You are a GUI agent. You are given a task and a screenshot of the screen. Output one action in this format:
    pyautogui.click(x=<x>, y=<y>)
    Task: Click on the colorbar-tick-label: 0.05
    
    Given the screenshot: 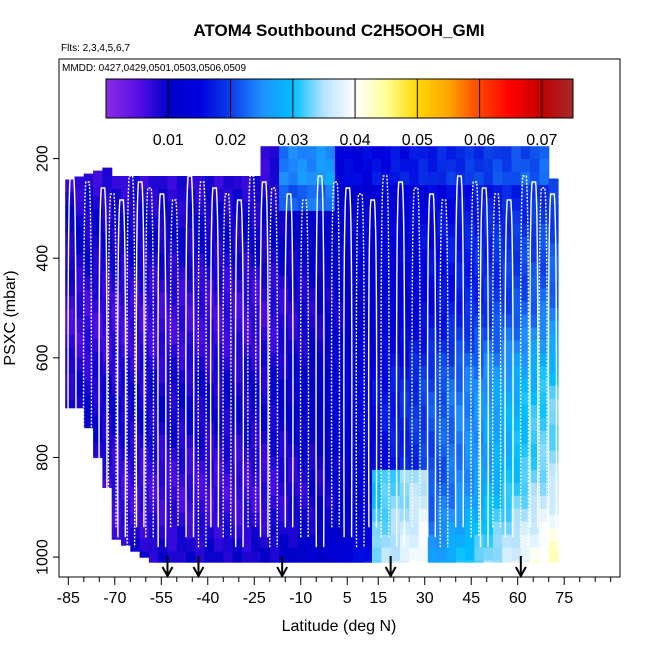 What is the action you would take?
    pyautogui.click(x=417, y=140)
    